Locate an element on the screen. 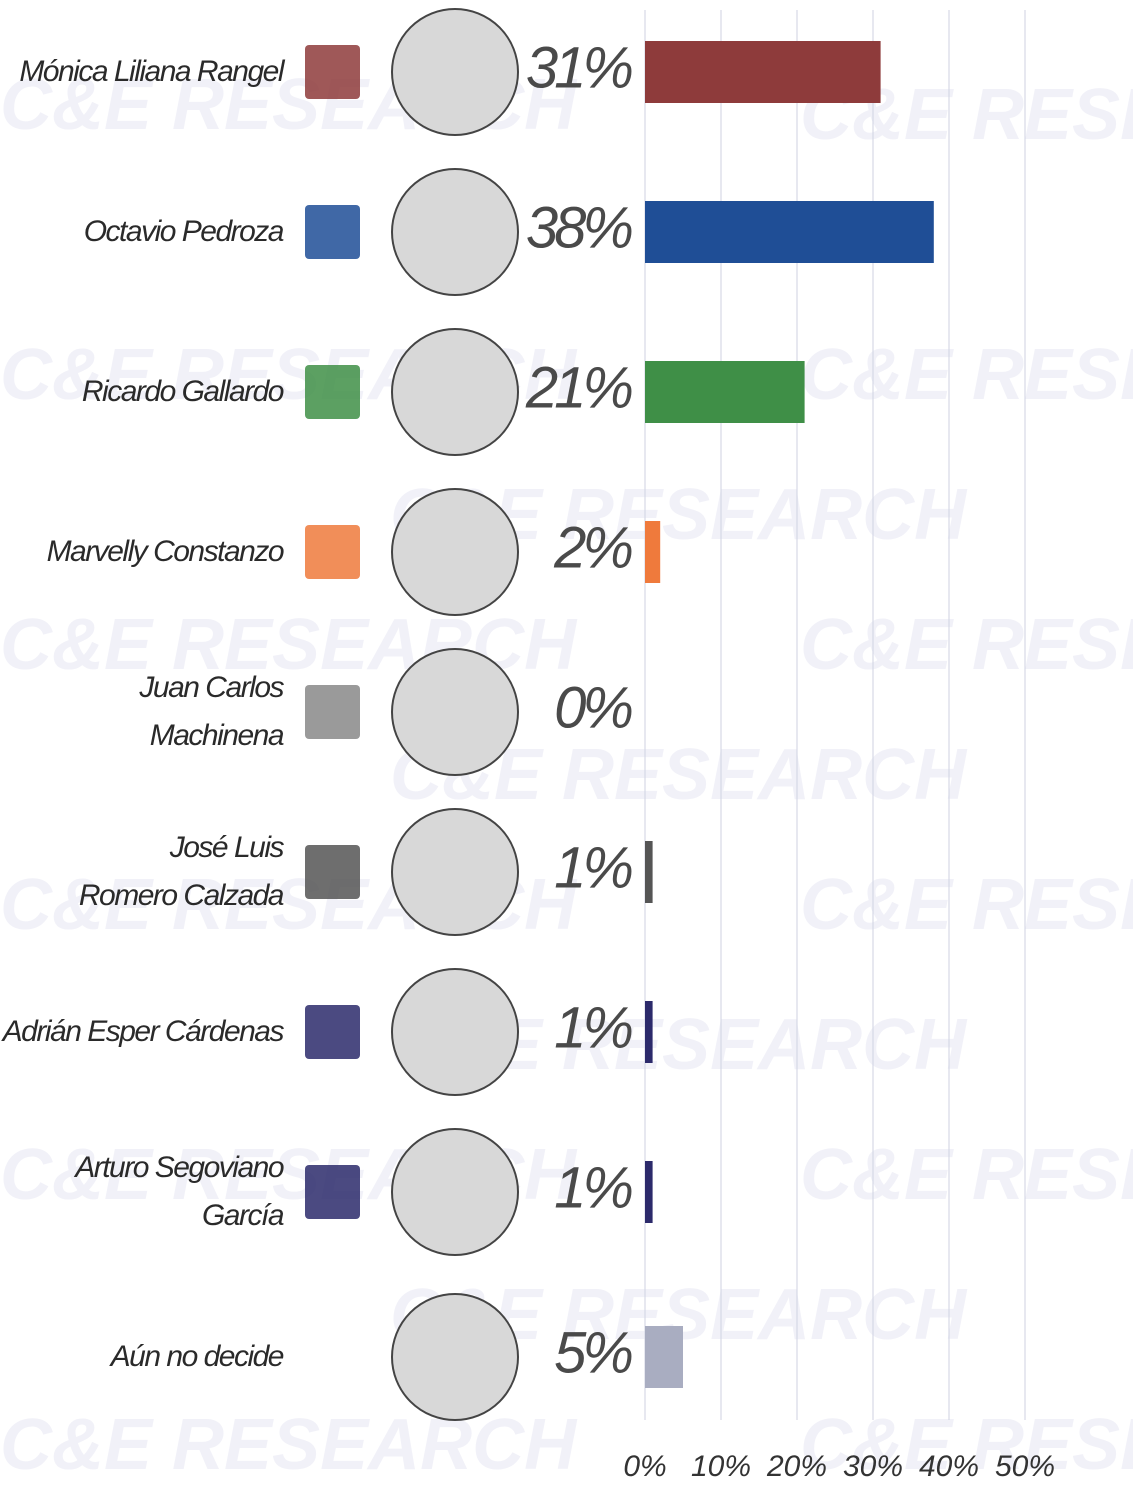  value-label: 5% is located at coordinates (593, 1352).